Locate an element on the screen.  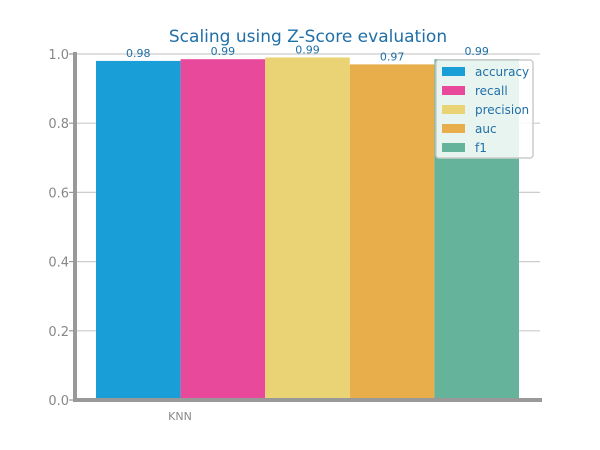
bar-precision is located at coordinates (307, 229).